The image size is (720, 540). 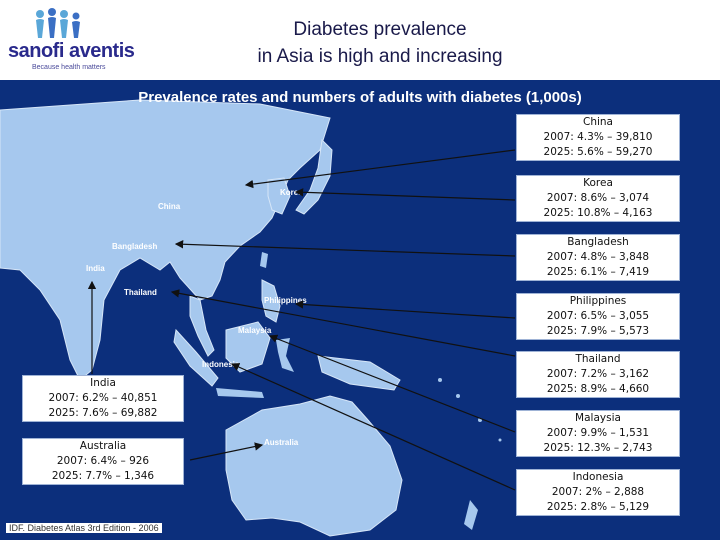 I want to click on callout-korea-2007: 2007: 8.6% – 3,074, so click(x=598, y=198).